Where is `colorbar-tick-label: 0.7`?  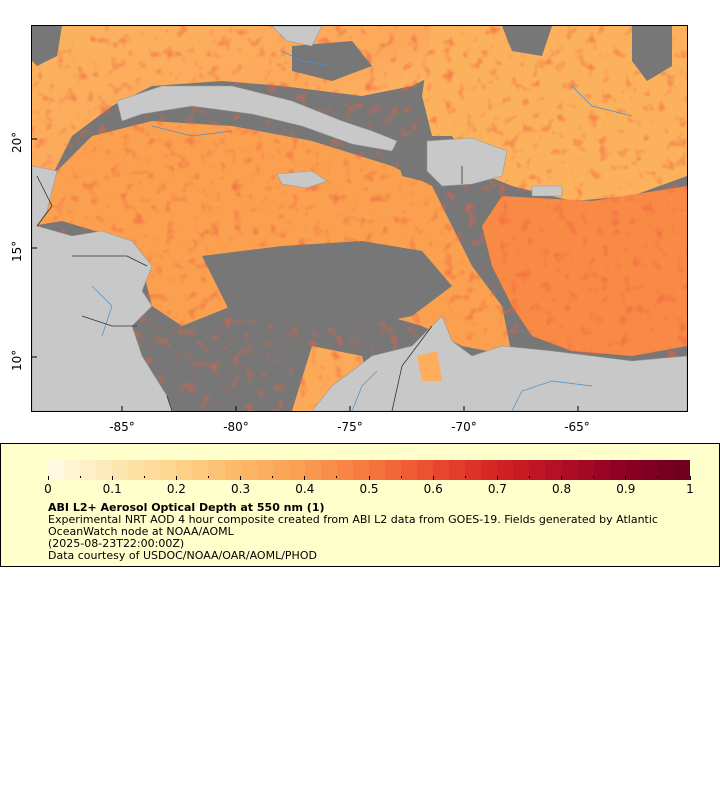 colorbar-tick-label: 0.7 is located at coordinates (497, 489).